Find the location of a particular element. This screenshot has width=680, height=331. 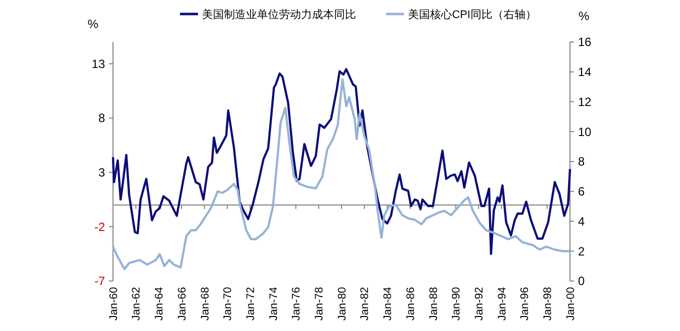

y2-tick-label: 10 is located at coordinates (585, 131).